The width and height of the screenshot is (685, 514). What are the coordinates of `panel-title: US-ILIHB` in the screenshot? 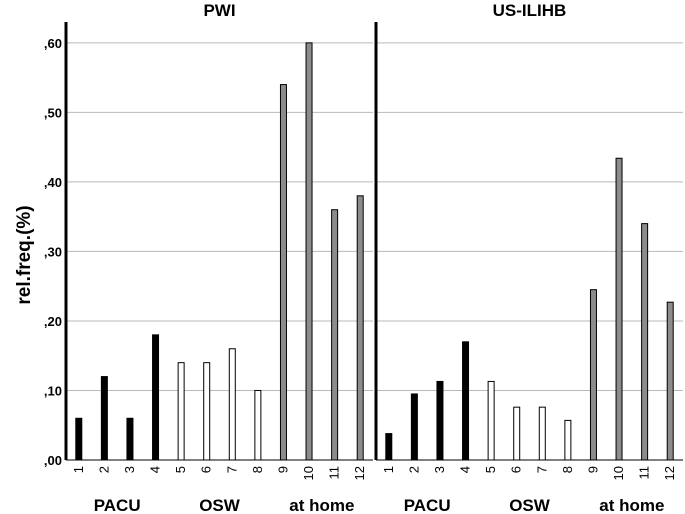 It's located at (530, 10).